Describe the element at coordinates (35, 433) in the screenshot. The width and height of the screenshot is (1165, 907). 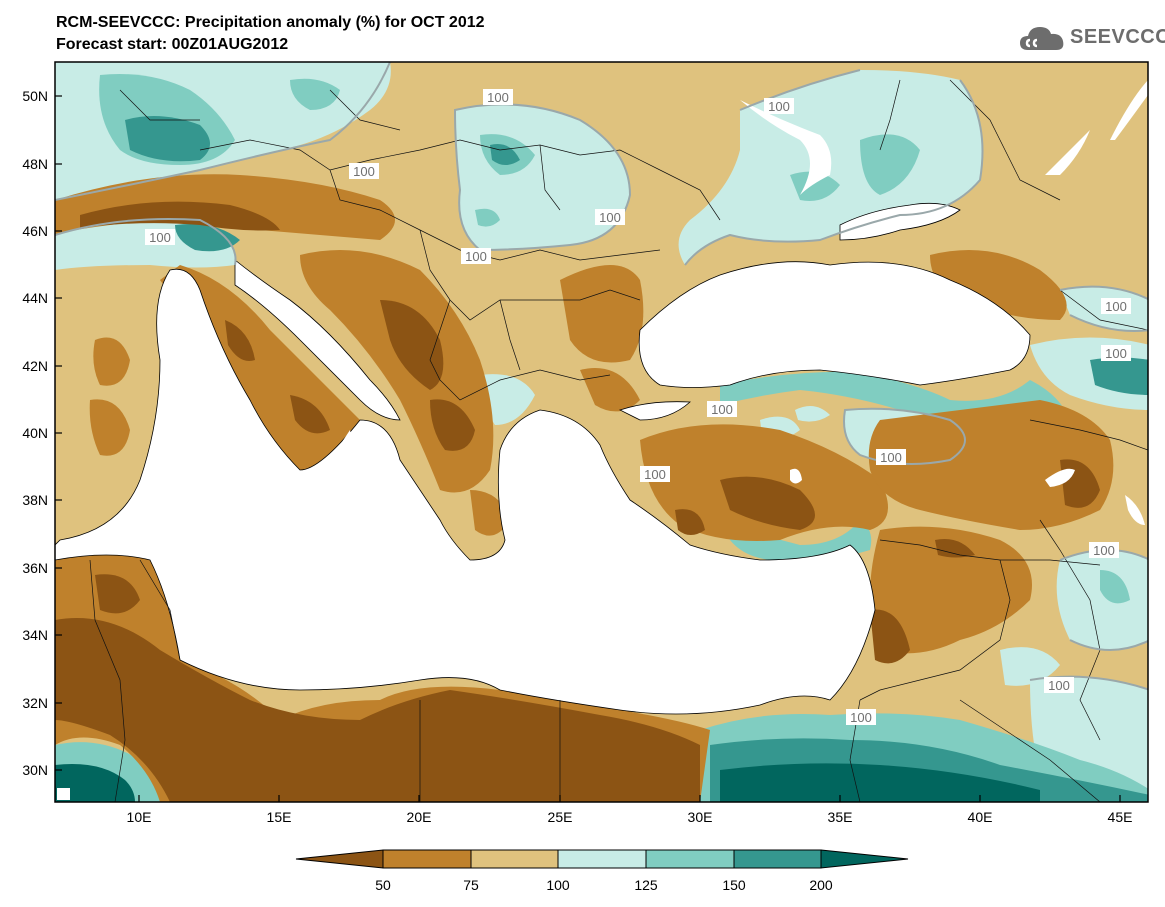
I see `lat-label: 40N` at that location.